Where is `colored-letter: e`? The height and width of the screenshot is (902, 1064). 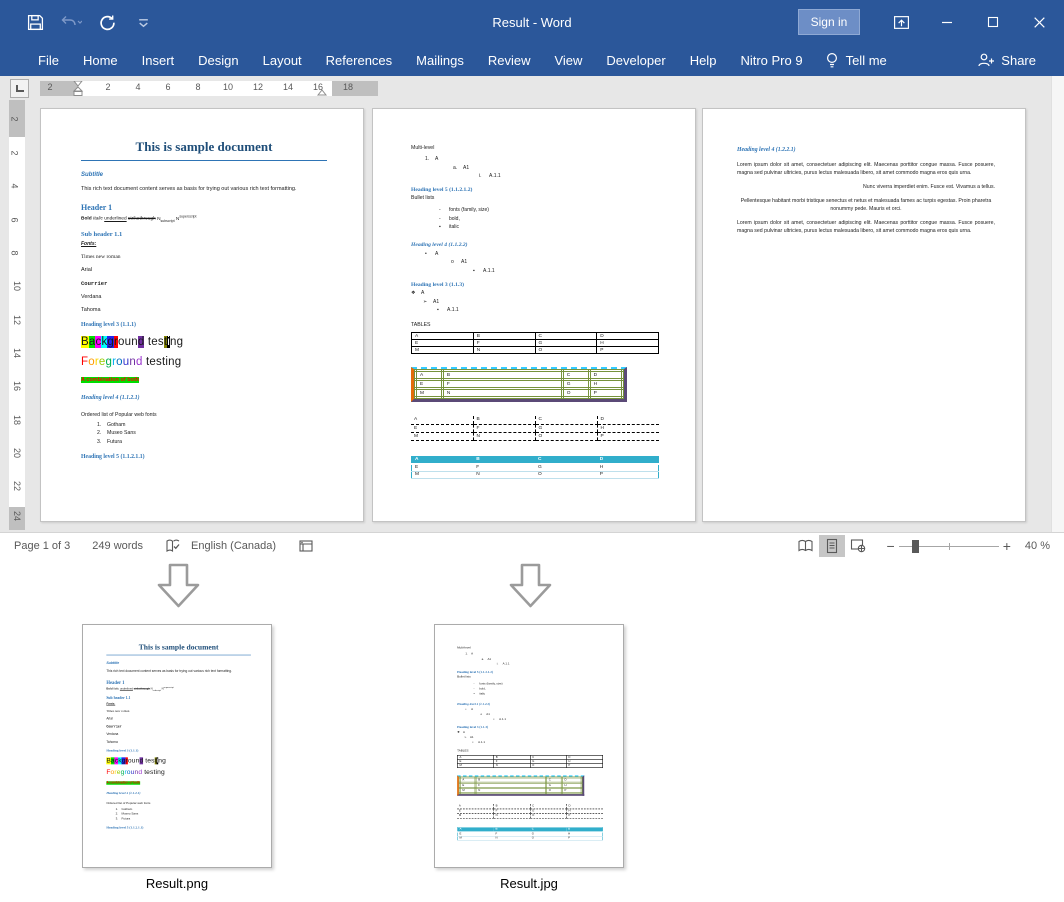 colored-letter: e is located at coordinates (152, 361).